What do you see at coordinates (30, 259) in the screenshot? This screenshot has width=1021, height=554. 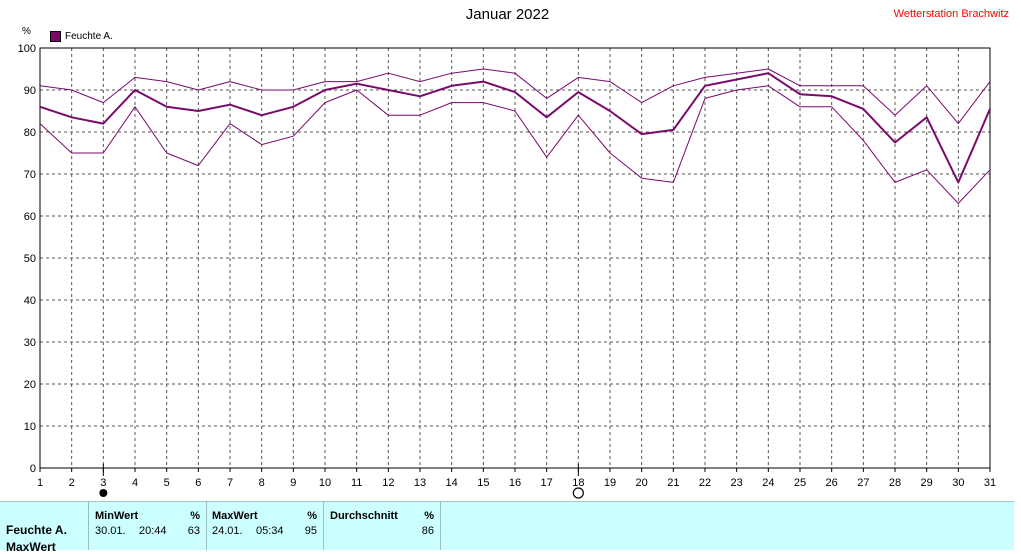 I see `y-tick-label: 50` at bounding box center [30, 259].